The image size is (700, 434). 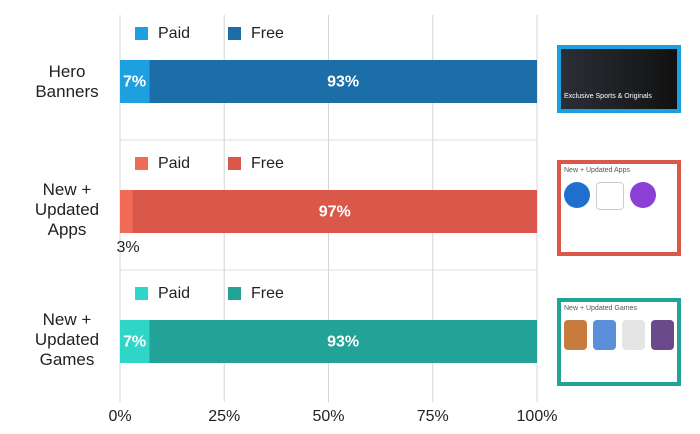 I want to click on category-label: Hero Banners, so click(x=67, y=81).